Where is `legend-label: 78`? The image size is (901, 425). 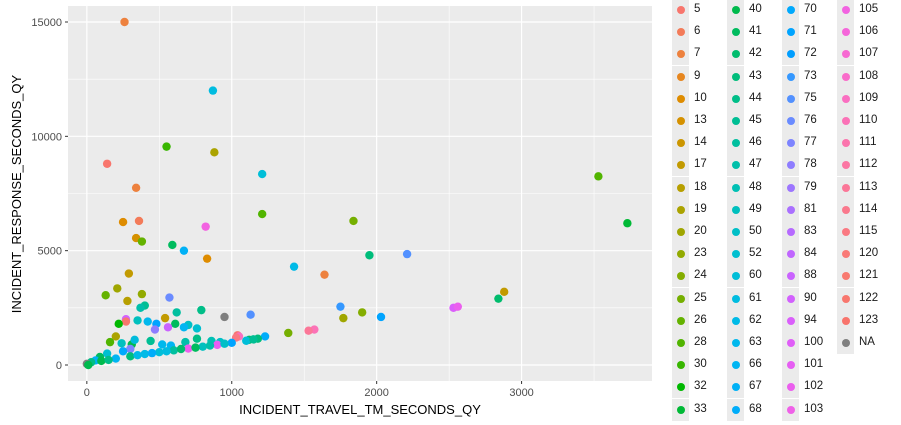 legend-label: 78 is located at coordinates (810, 164).